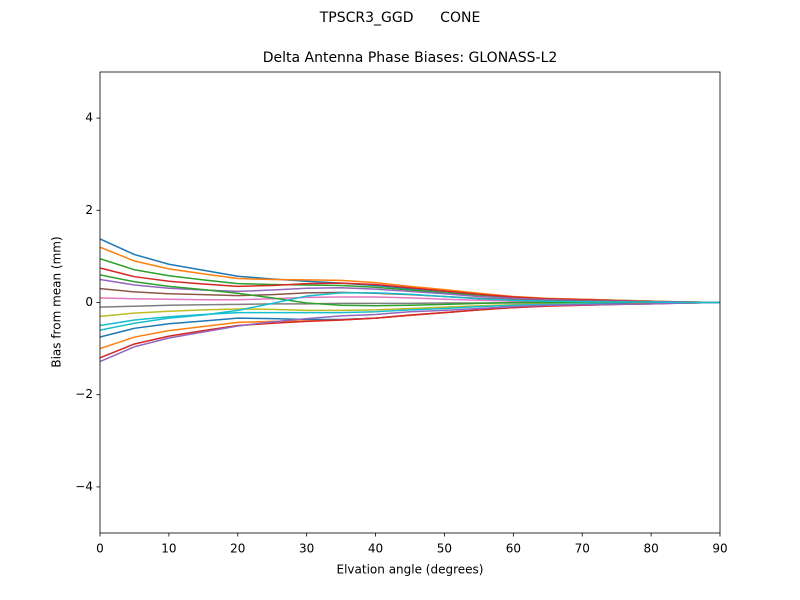  I want to click on suptitle: TPSCR3_GGD CONE, so click(400, 18).